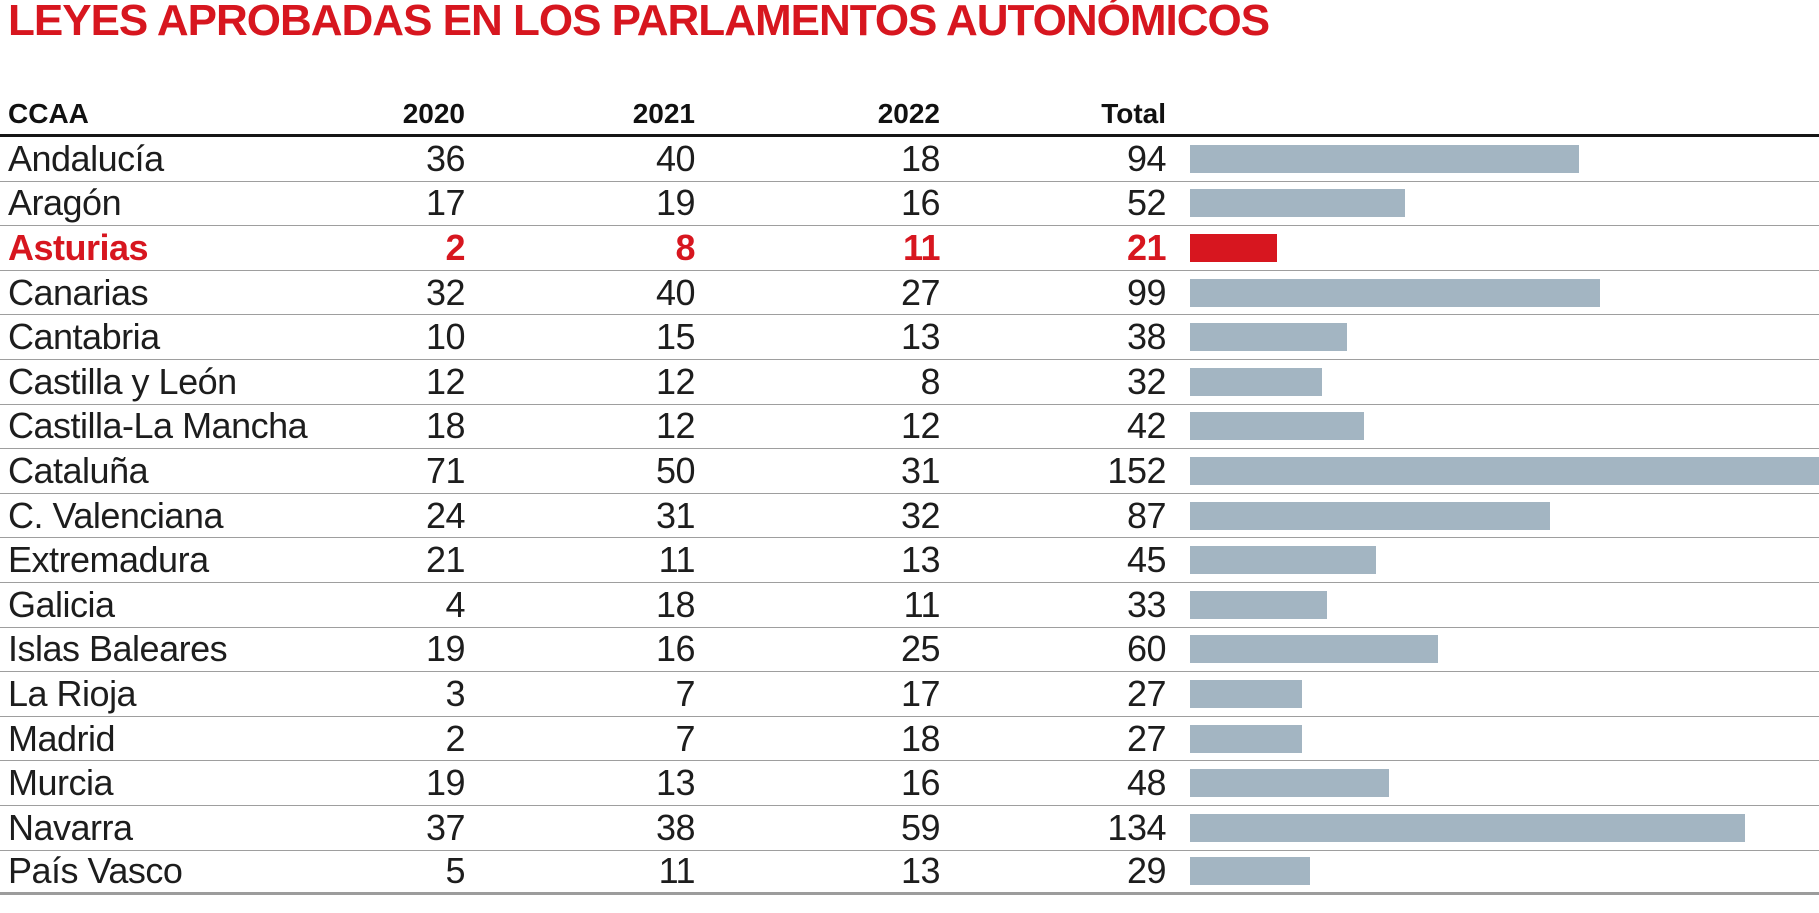 The image size is (1819, 913). I want to click on value-2021: 11, so click(677, 871).